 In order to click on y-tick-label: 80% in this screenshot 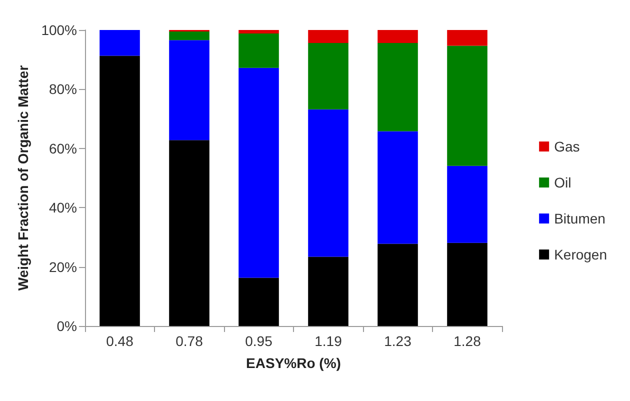, I will do `click(62, 89)`.